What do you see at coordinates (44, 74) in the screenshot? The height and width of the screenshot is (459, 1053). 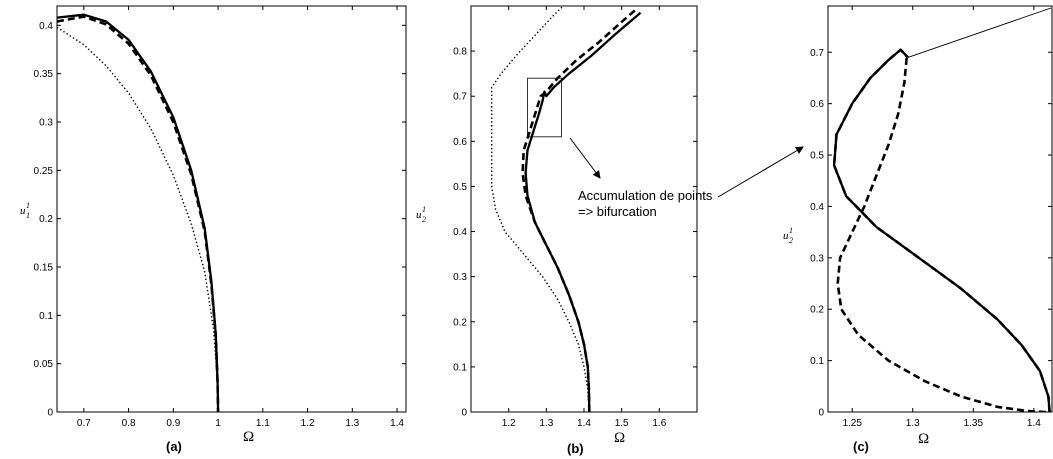 I see `y-tick-label: 0.35` at bounding box center [44, 74].